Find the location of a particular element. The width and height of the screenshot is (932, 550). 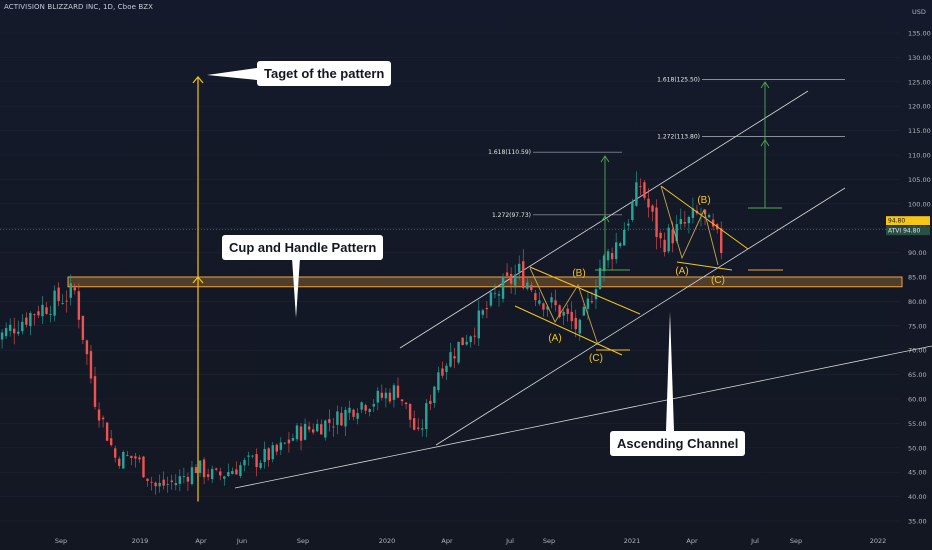

y-tick-label: 65.00 is located at coordinates (917, 375).